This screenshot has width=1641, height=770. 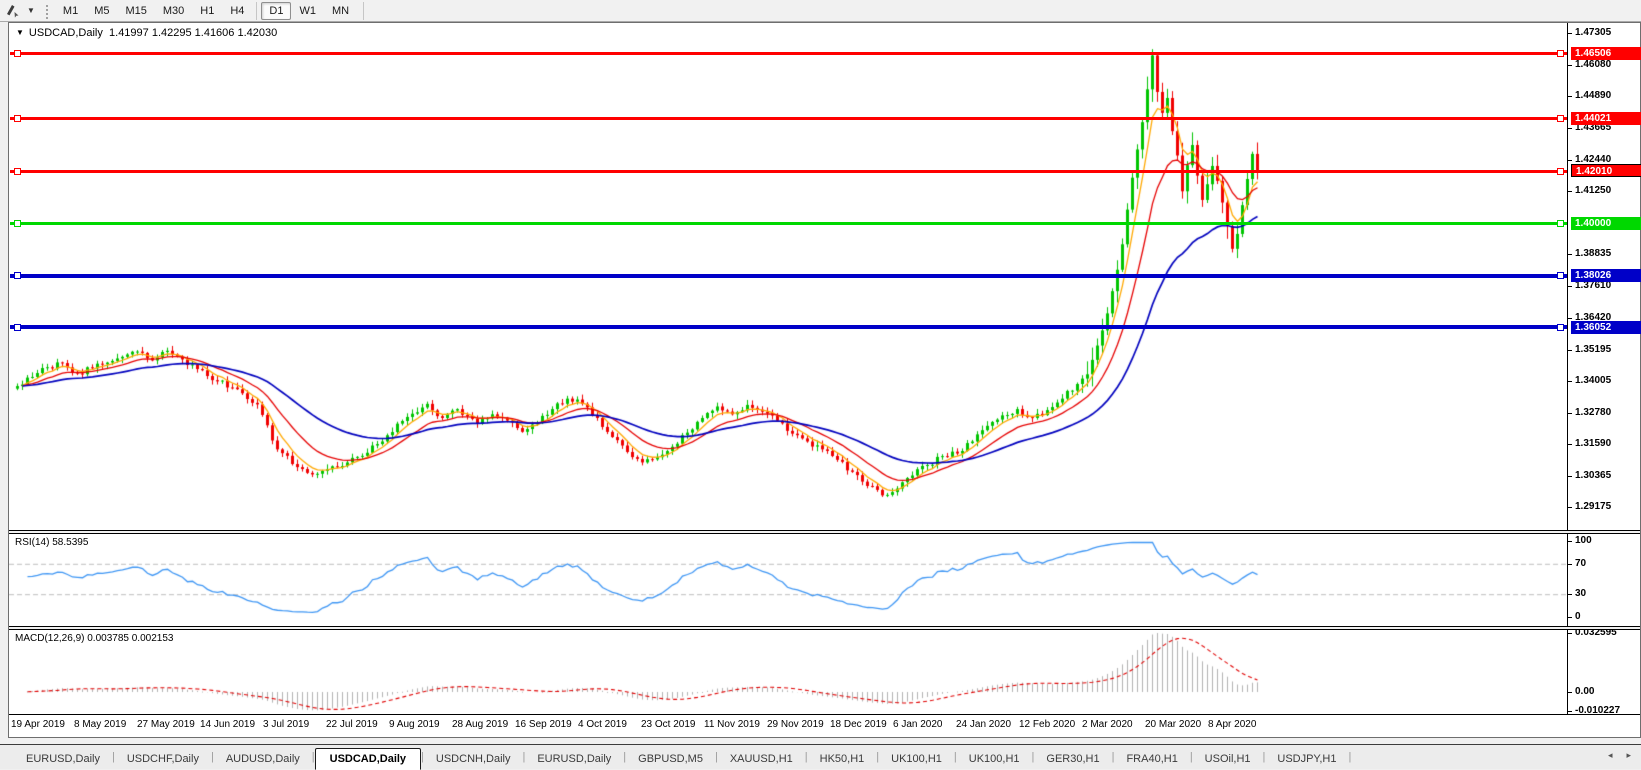 I want to click on chart-tab: USDCHF,Daily, so click(x=162, y=759).